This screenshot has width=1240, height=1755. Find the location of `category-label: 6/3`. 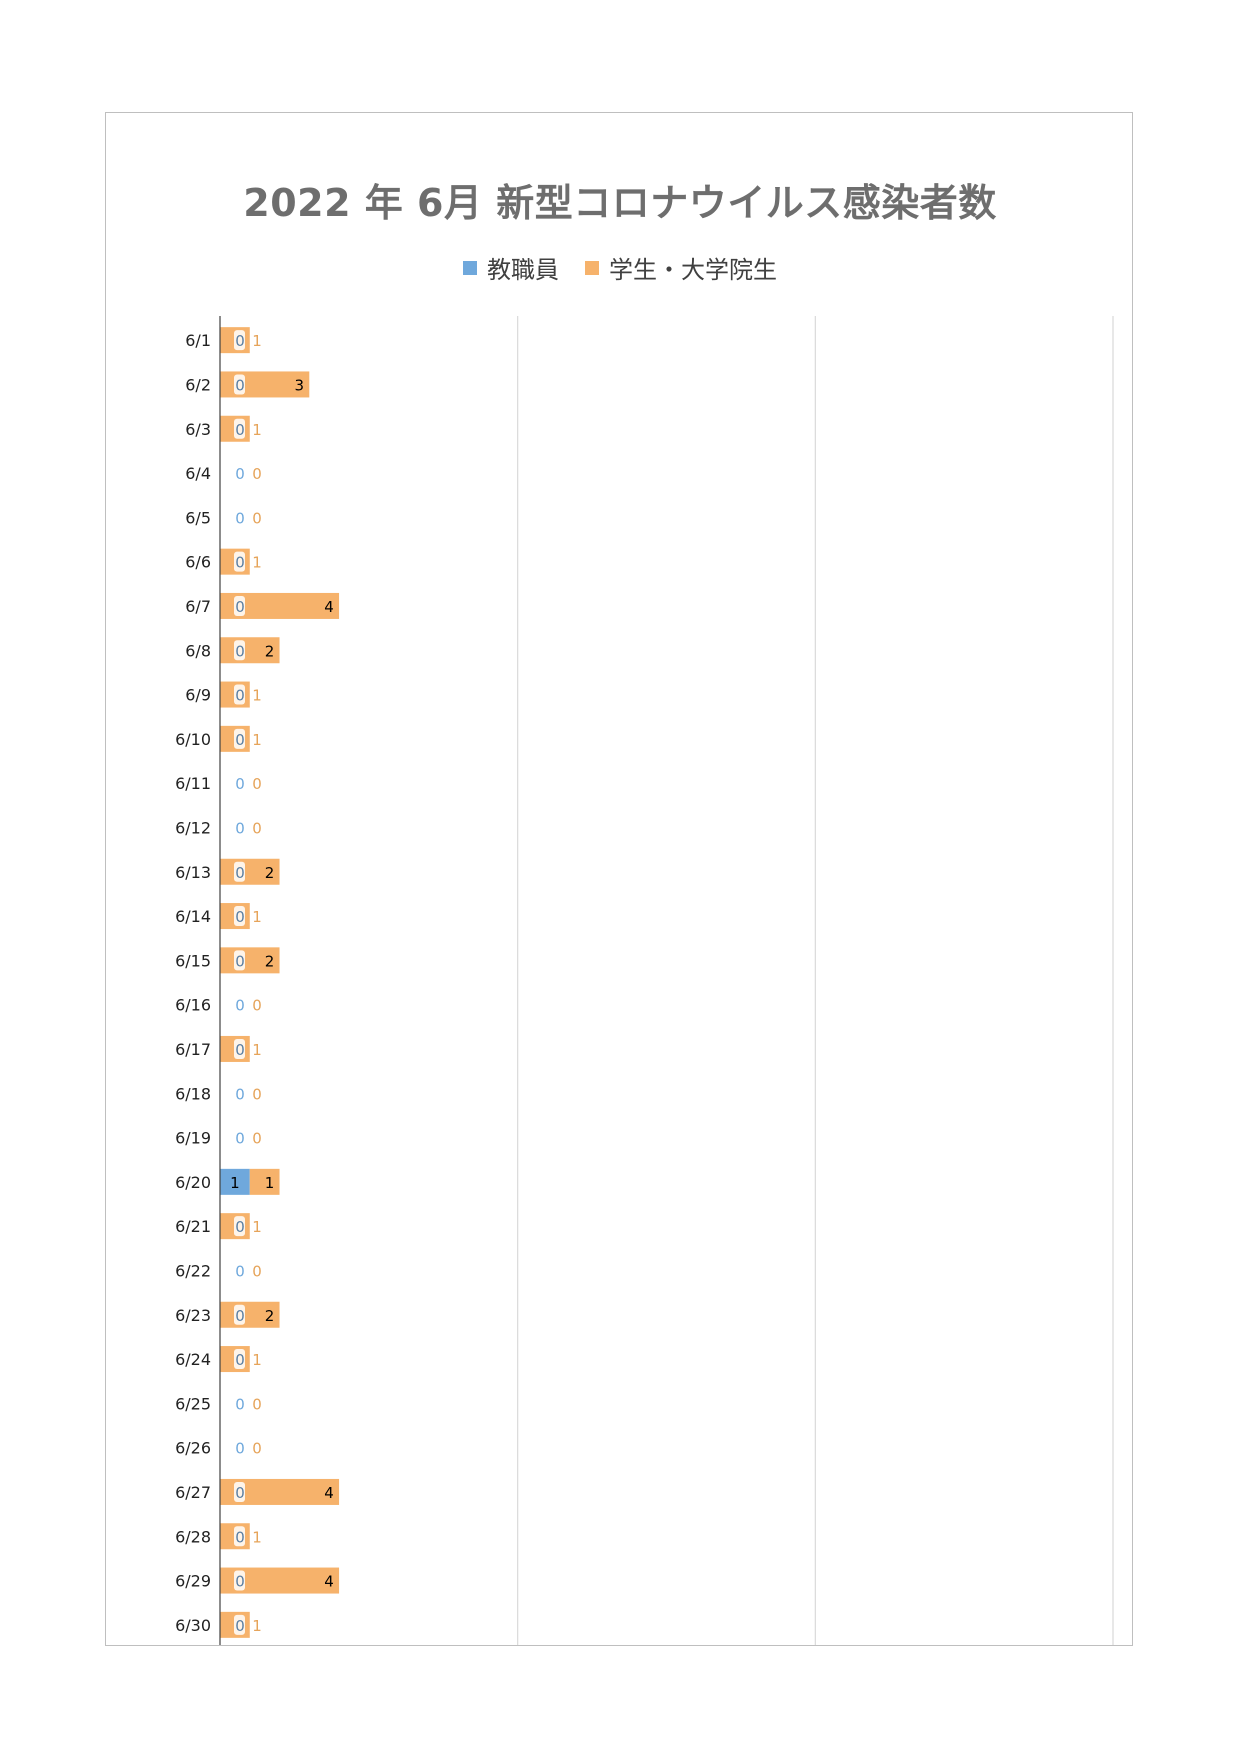

category-label: 6/3 is located at coordinates (198, 429).